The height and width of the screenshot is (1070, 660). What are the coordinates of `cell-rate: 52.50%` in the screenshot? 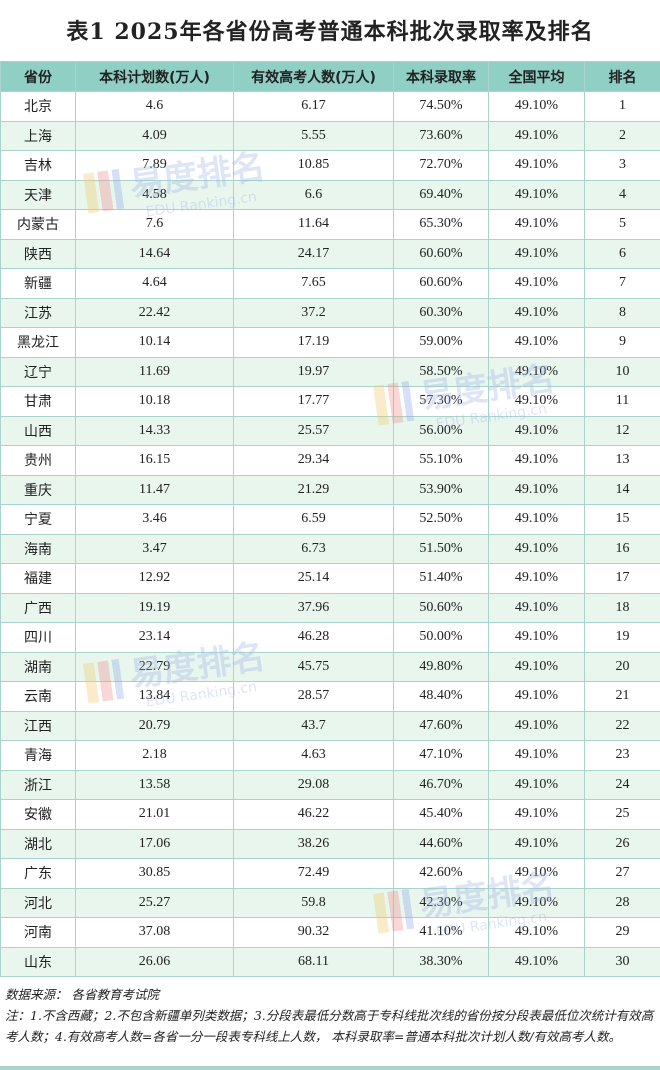 It's located at (441, 519).